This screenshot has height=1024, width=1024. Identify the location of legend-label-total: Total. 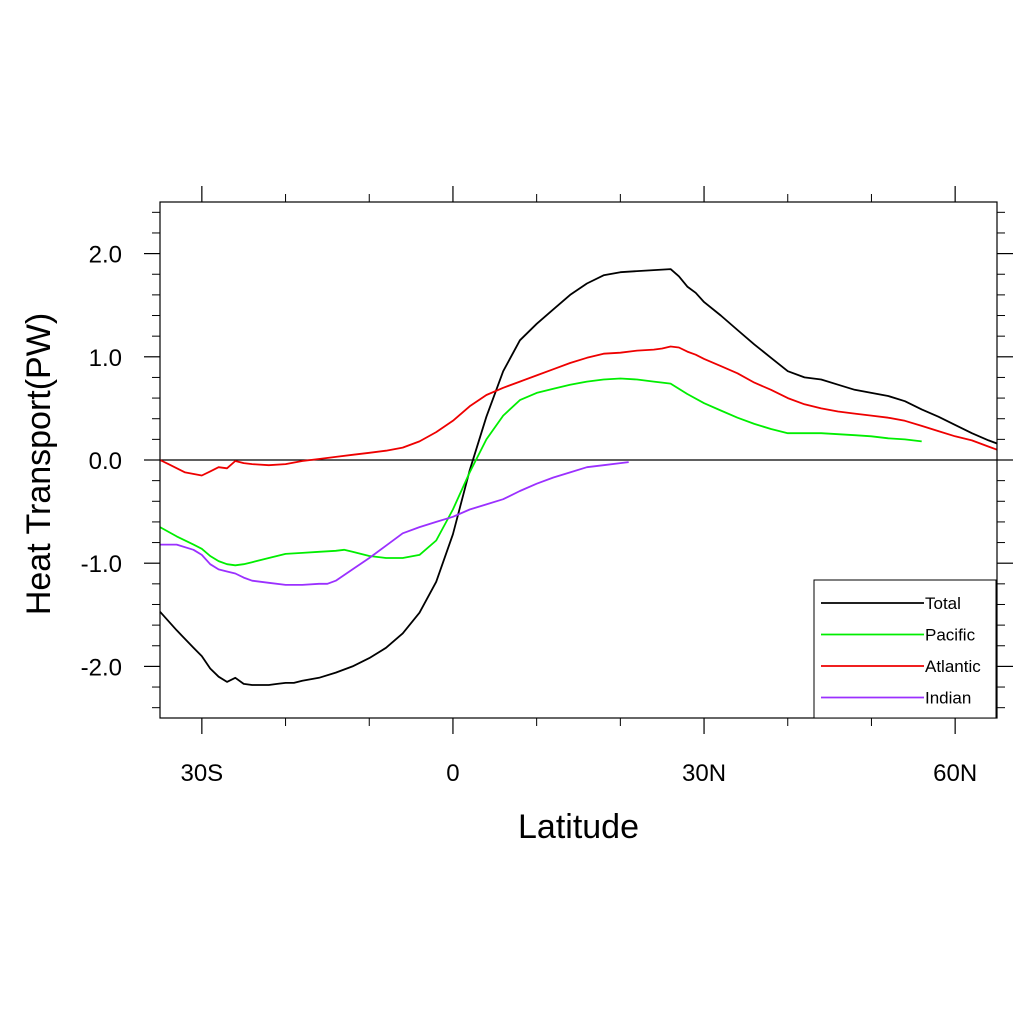
(943, 603).